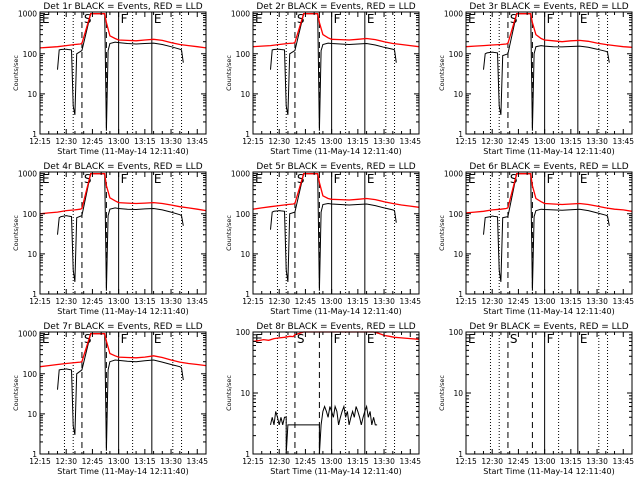 The height and width of the screenshot is (480, 640). I want to click on panel-title: Det 2r BLACK = Events, RED = LLD, so click(335, 7).